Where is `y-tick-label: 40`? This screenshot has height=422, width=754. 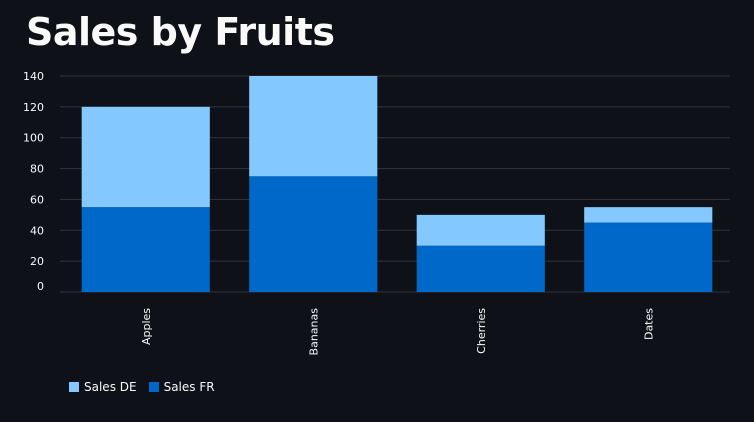
y-tick-label: 40 is located at coordinates (37, 230).